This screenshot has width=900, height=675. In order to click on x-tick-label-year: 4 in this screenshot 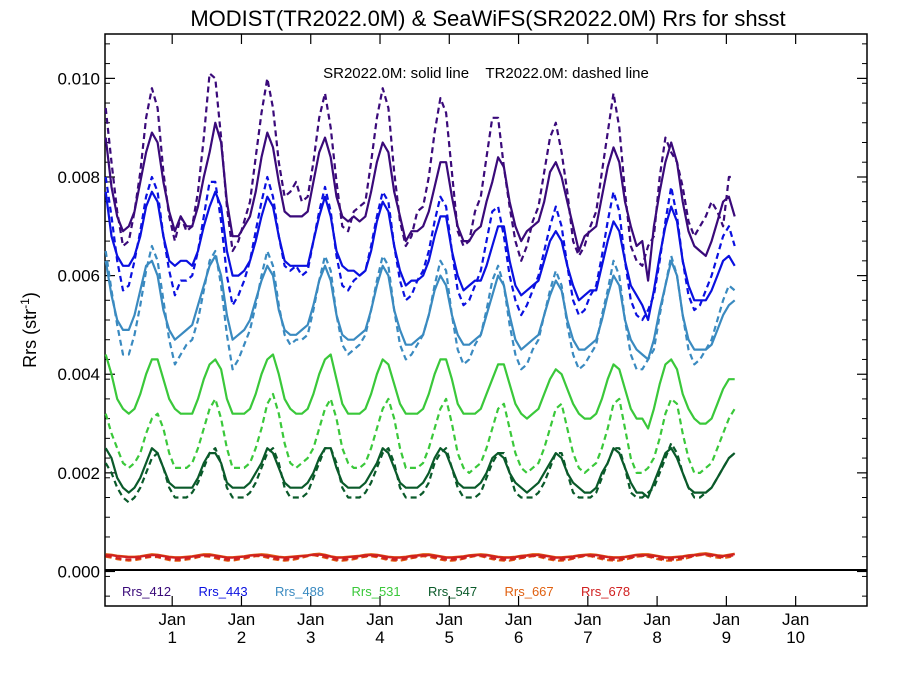, I will do `click(379, 637)`.